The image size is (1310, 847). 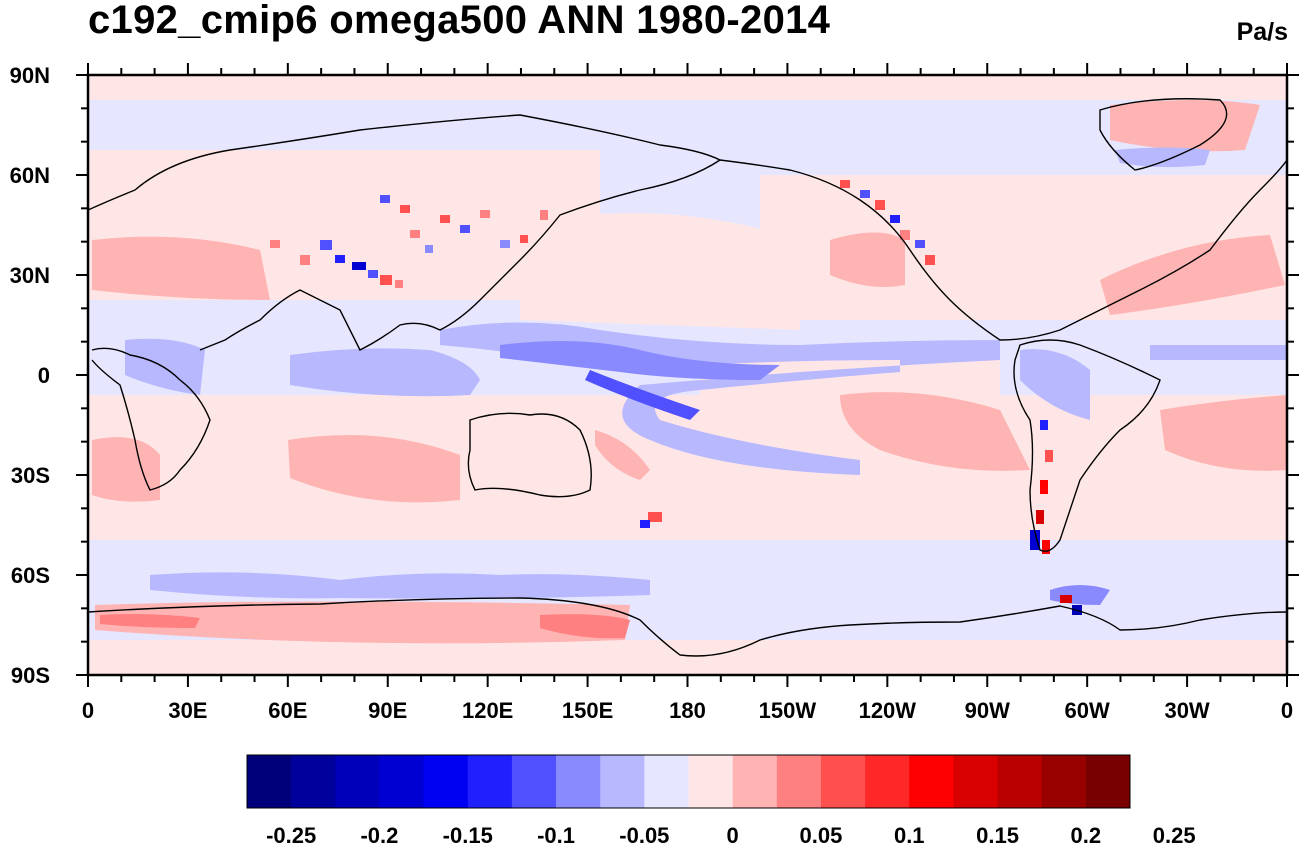 What do you see at coordinates (400, 585) in the screenshot?
I see `southern-ocean-ascent` at bounding box center [400, 585].